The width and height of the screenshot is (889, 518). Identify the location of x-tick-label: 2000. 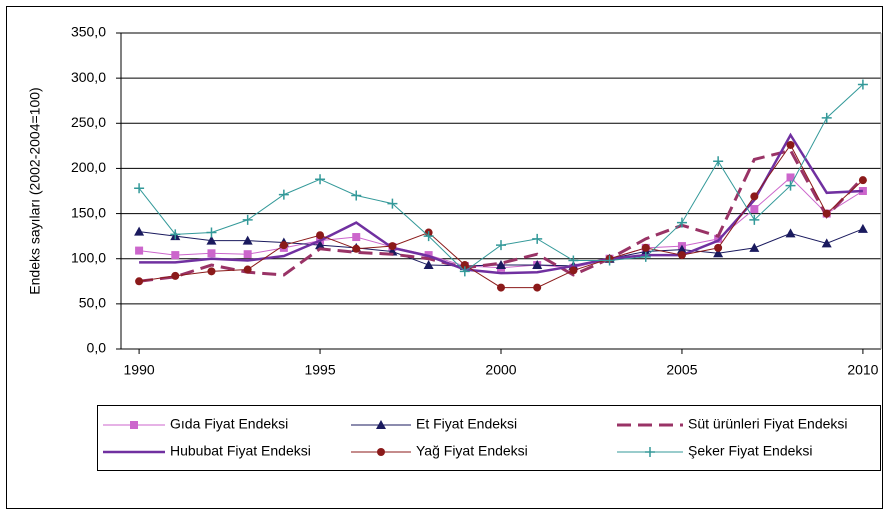
(500, 370).